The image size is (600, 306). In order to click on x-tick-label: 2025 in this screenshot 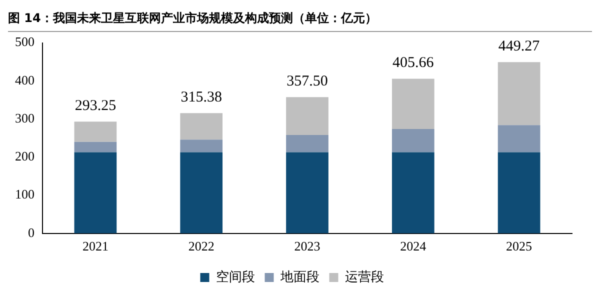, I will do `click(519, 246)`.